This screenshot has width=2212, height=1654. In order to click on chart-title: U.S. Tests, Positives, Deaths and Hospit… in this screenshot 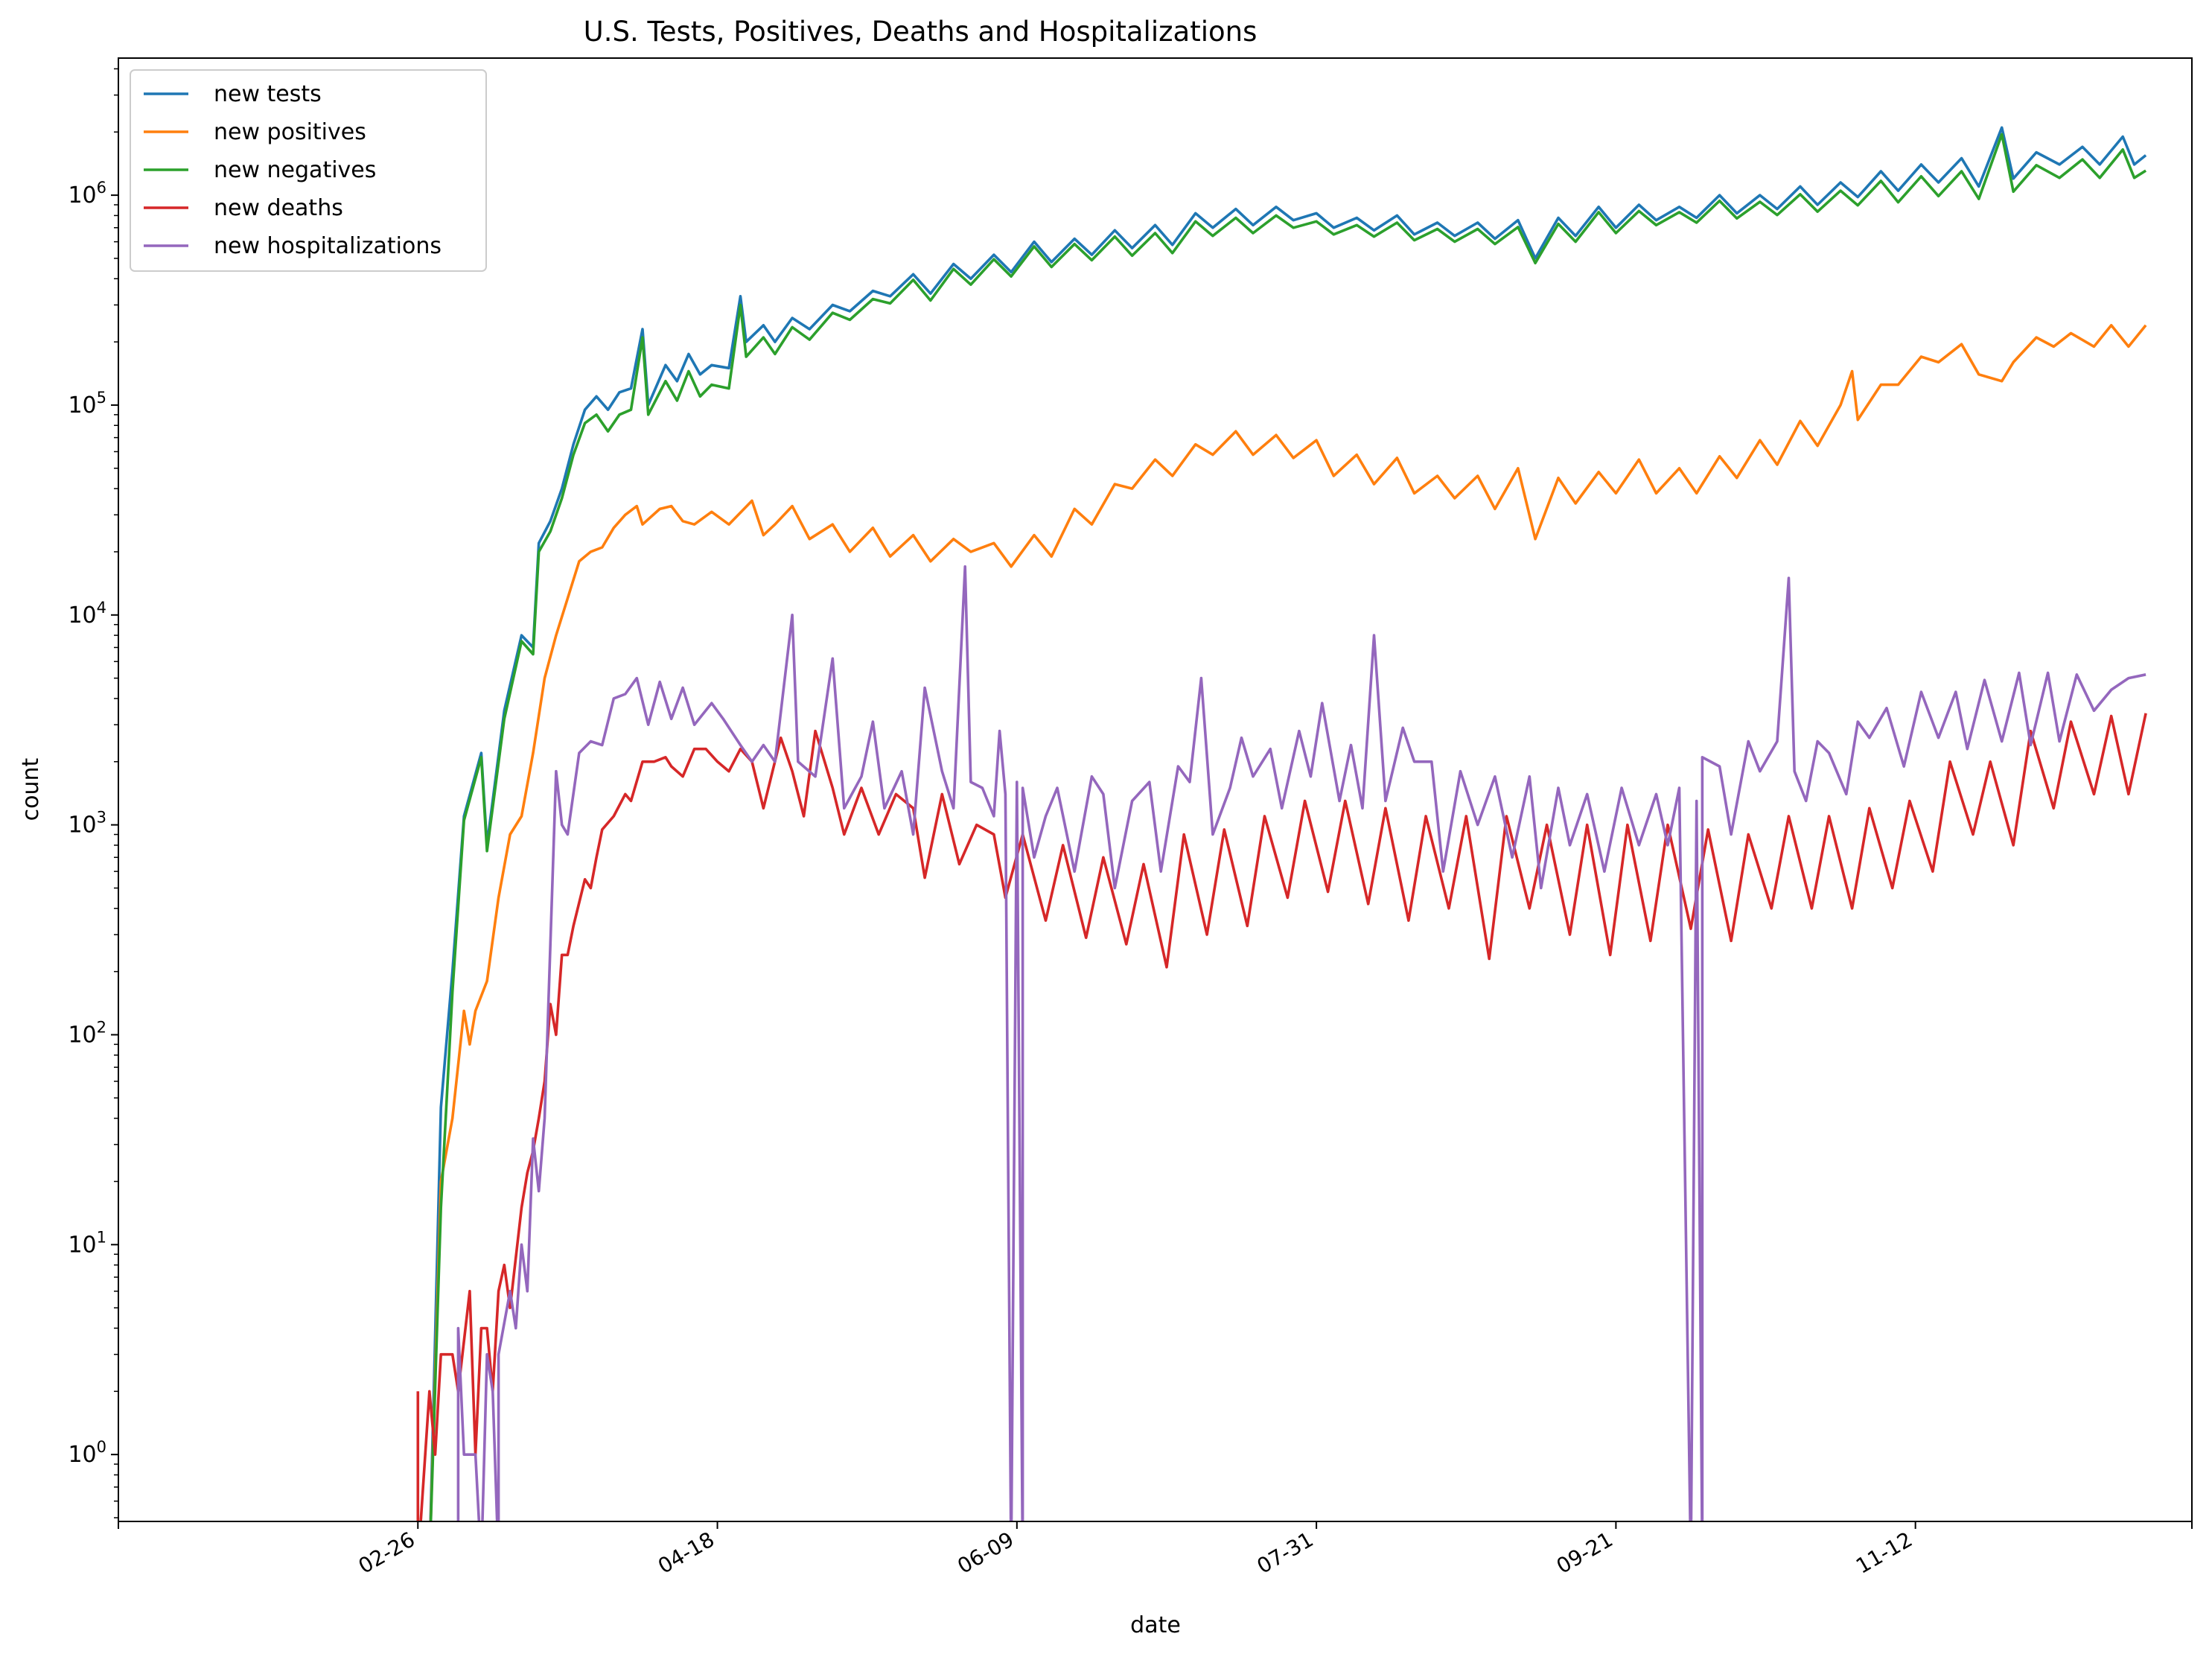, I will do `click(921, 32)`.